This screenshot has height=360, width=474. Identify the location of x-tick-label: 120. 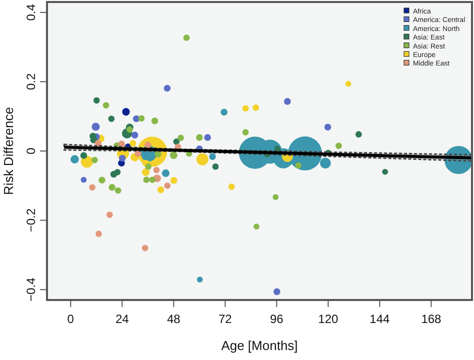
(328, 319).